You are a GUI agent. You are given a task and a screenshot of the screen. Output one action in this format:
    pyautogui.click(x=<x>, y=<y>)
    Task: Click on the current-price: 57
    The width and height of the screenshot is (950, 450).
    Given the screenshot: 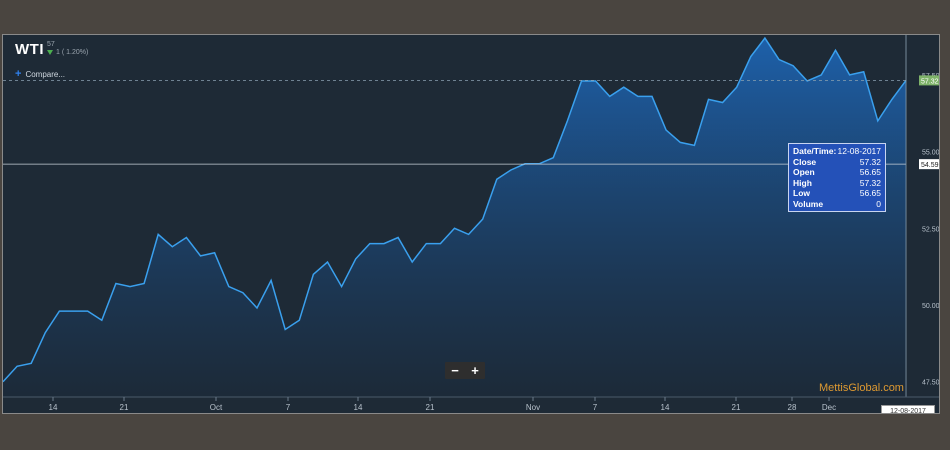 What is the action you would take?
    pyautogui.click(x=51, y=44)
    